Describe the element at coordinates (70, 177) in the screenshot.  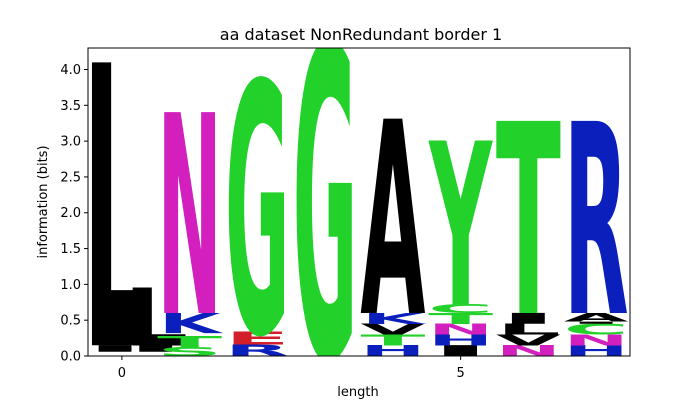
I see `y-tick-label: 2.5` at that location.